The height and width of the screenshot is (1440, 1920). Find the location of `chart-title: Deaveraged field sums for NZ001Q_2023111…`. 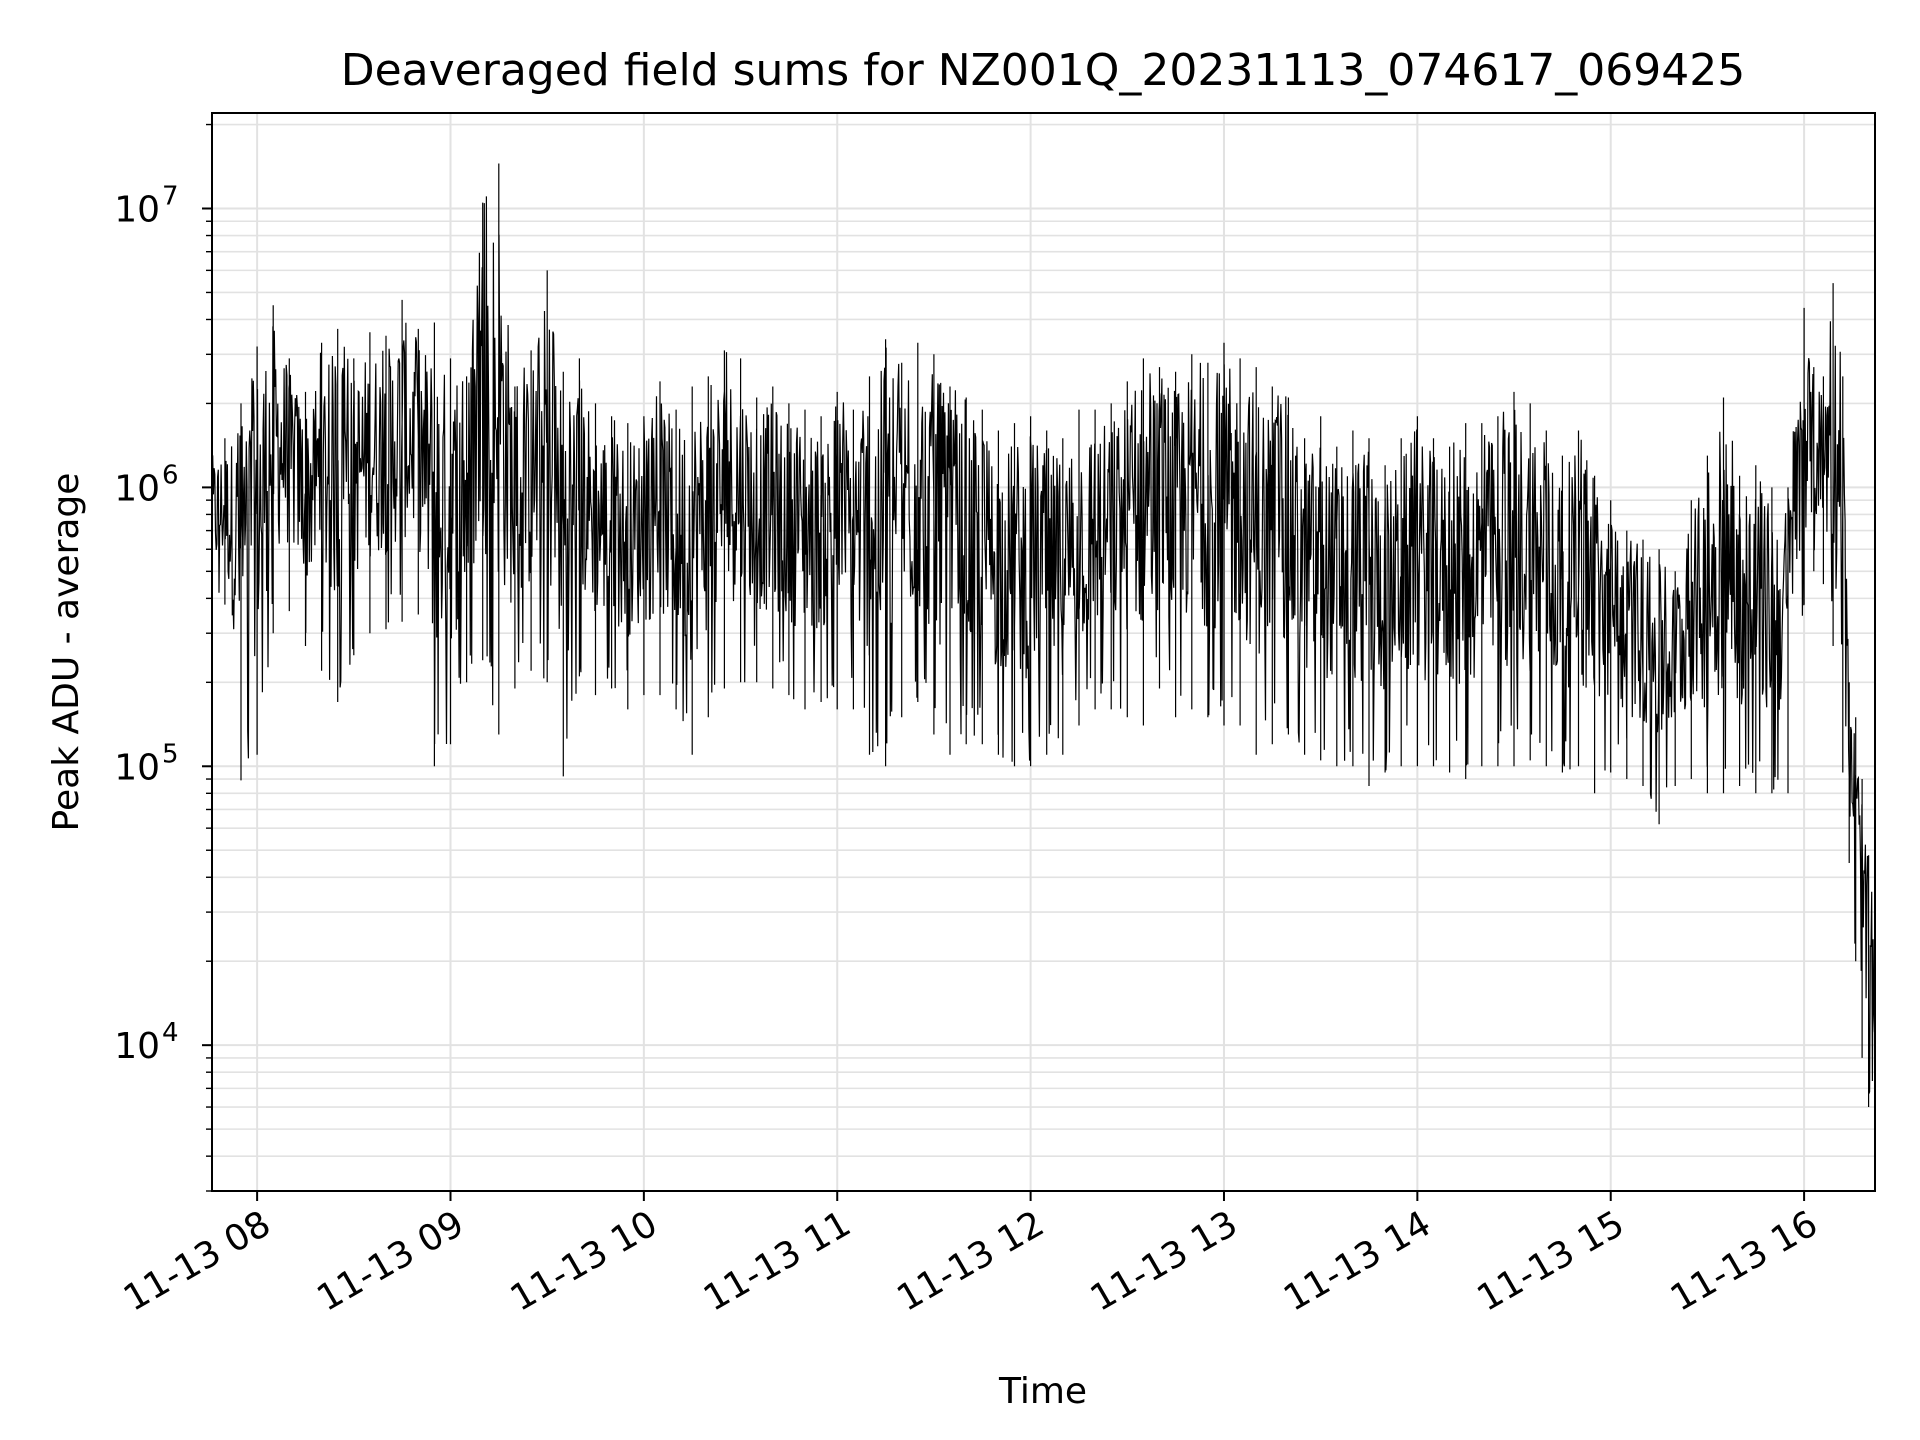

chart-title: Deaveraged field sums for NZ001Q_2023111… is located at coordinates (1043, 70).